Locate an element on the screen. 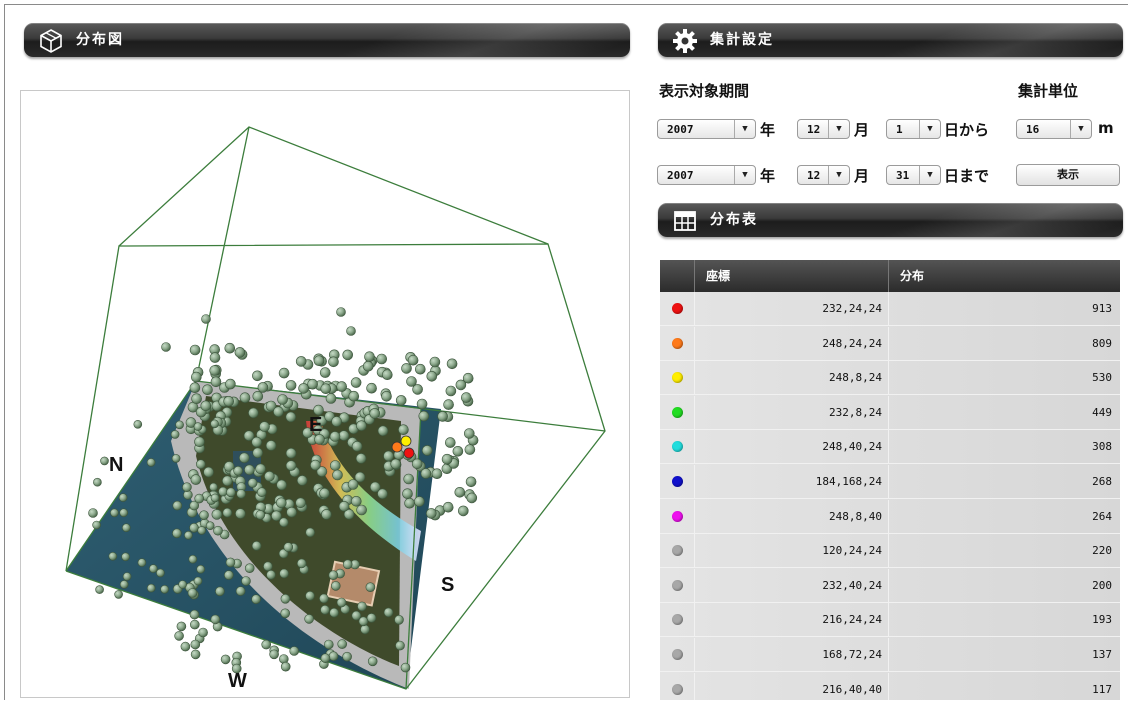  table-row: 232,24,24 913 is located at coordinates (890, 309).